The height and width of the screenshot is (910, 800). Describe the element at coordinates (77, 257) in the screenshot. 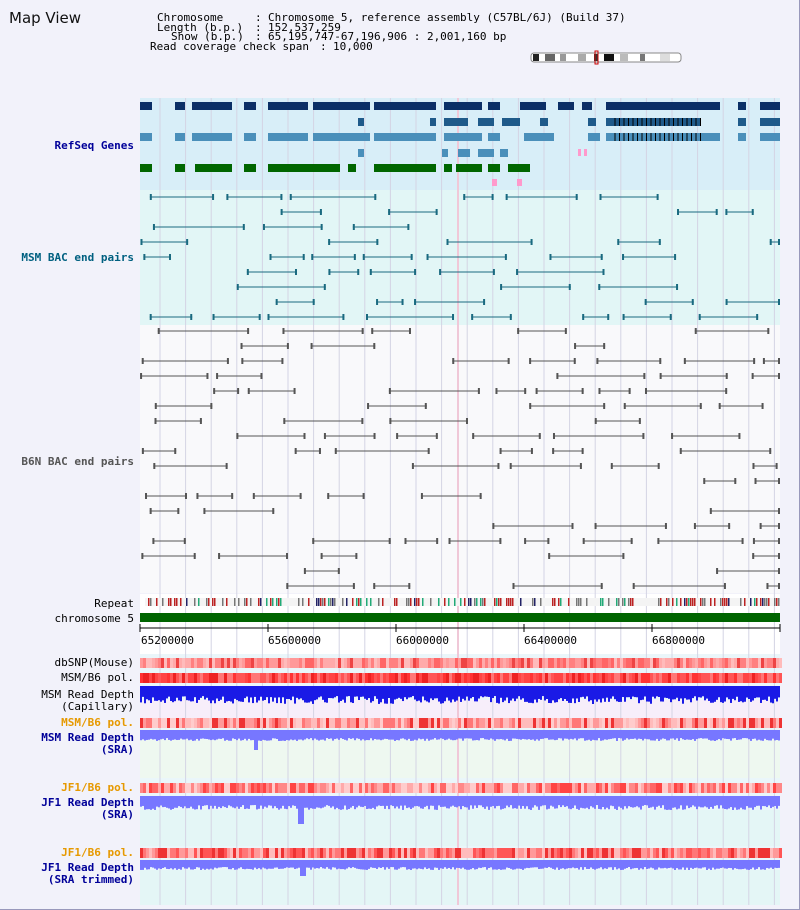

I see `track-label-msm-bac: MSM BAC end pairs` at that location.